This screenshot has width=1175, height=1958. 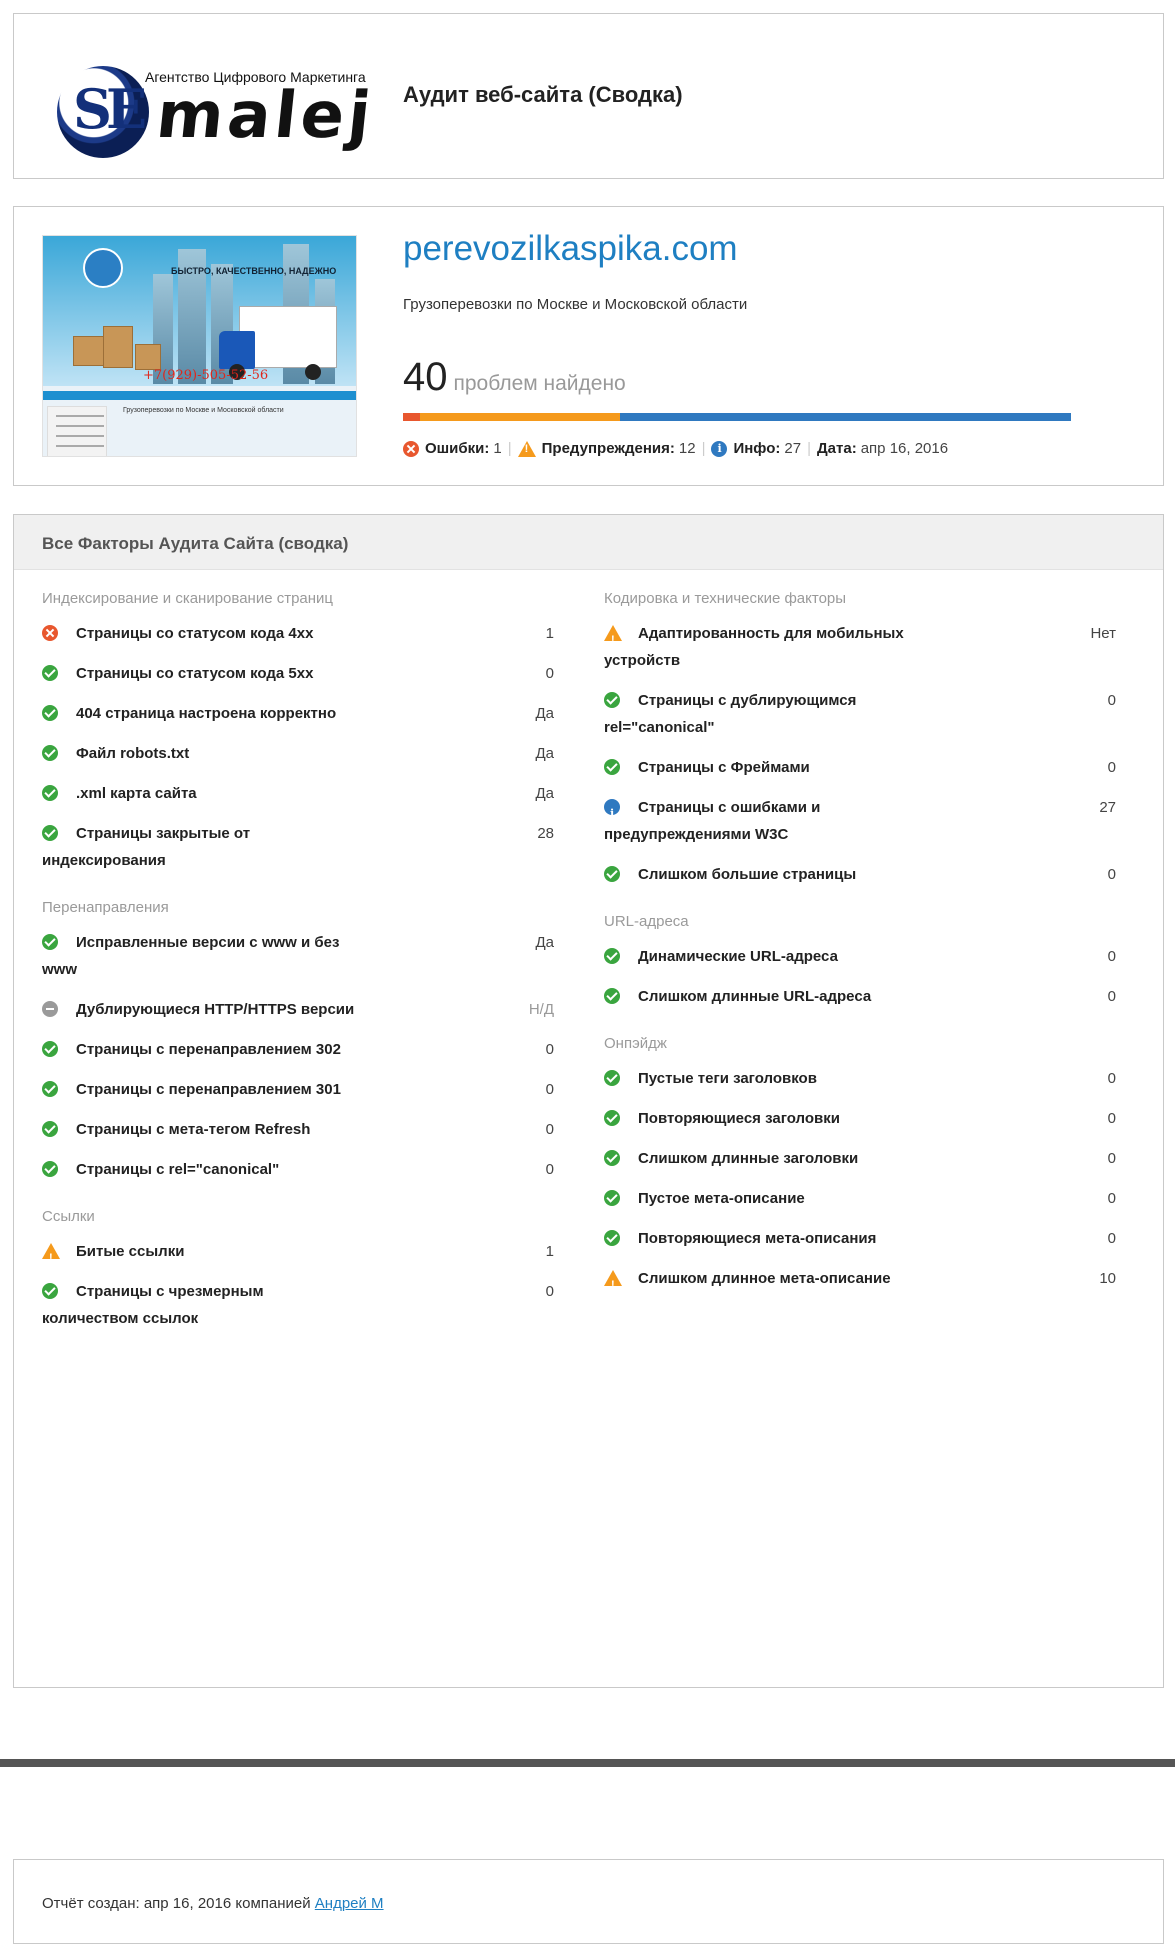 I want to click on factor-label: Битые ссылки, so click(x=130, y=1251).